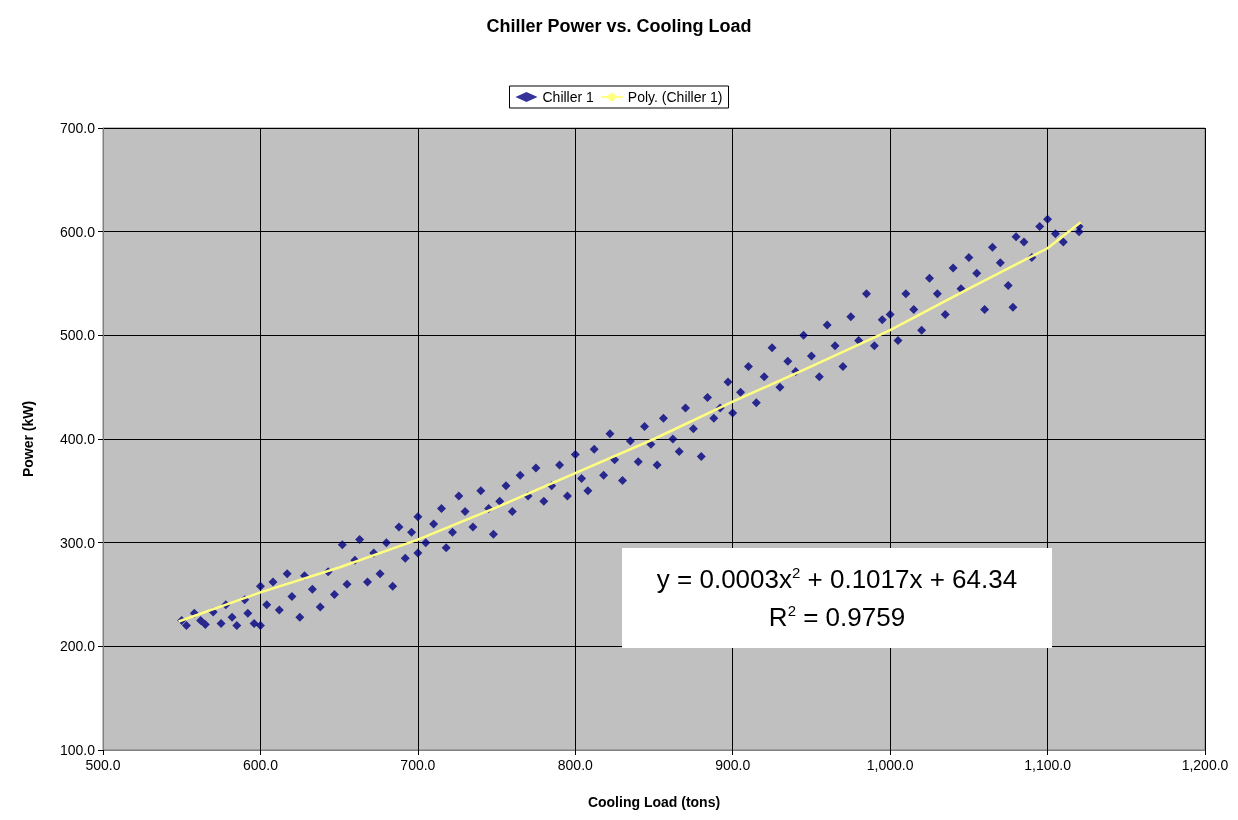  Describe the element at coordinates (77, 750) in the screenshot. I see `y-tick-label: 100.0` at that location.